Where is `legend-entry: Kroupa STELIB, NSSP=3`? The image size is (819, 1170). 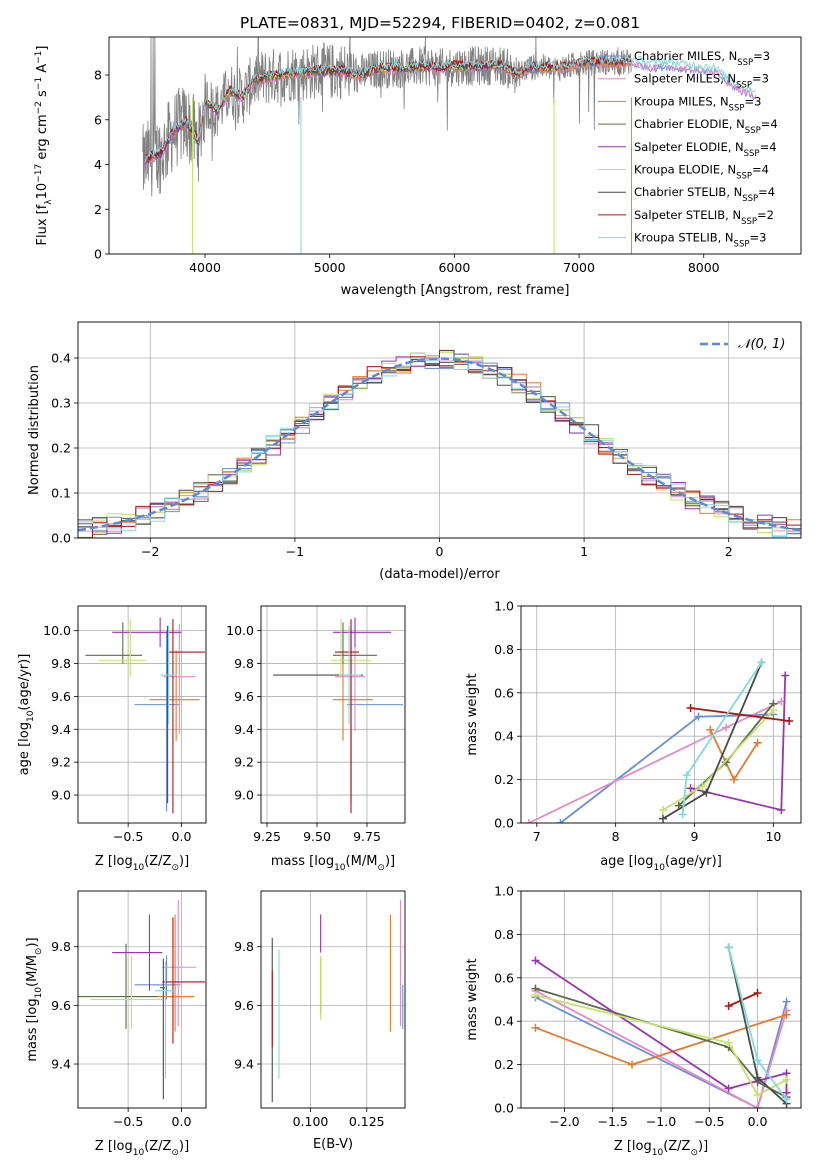
legend-entry: Kroupa STELIB, NSSP=3 is located at coordinates (682, 240).